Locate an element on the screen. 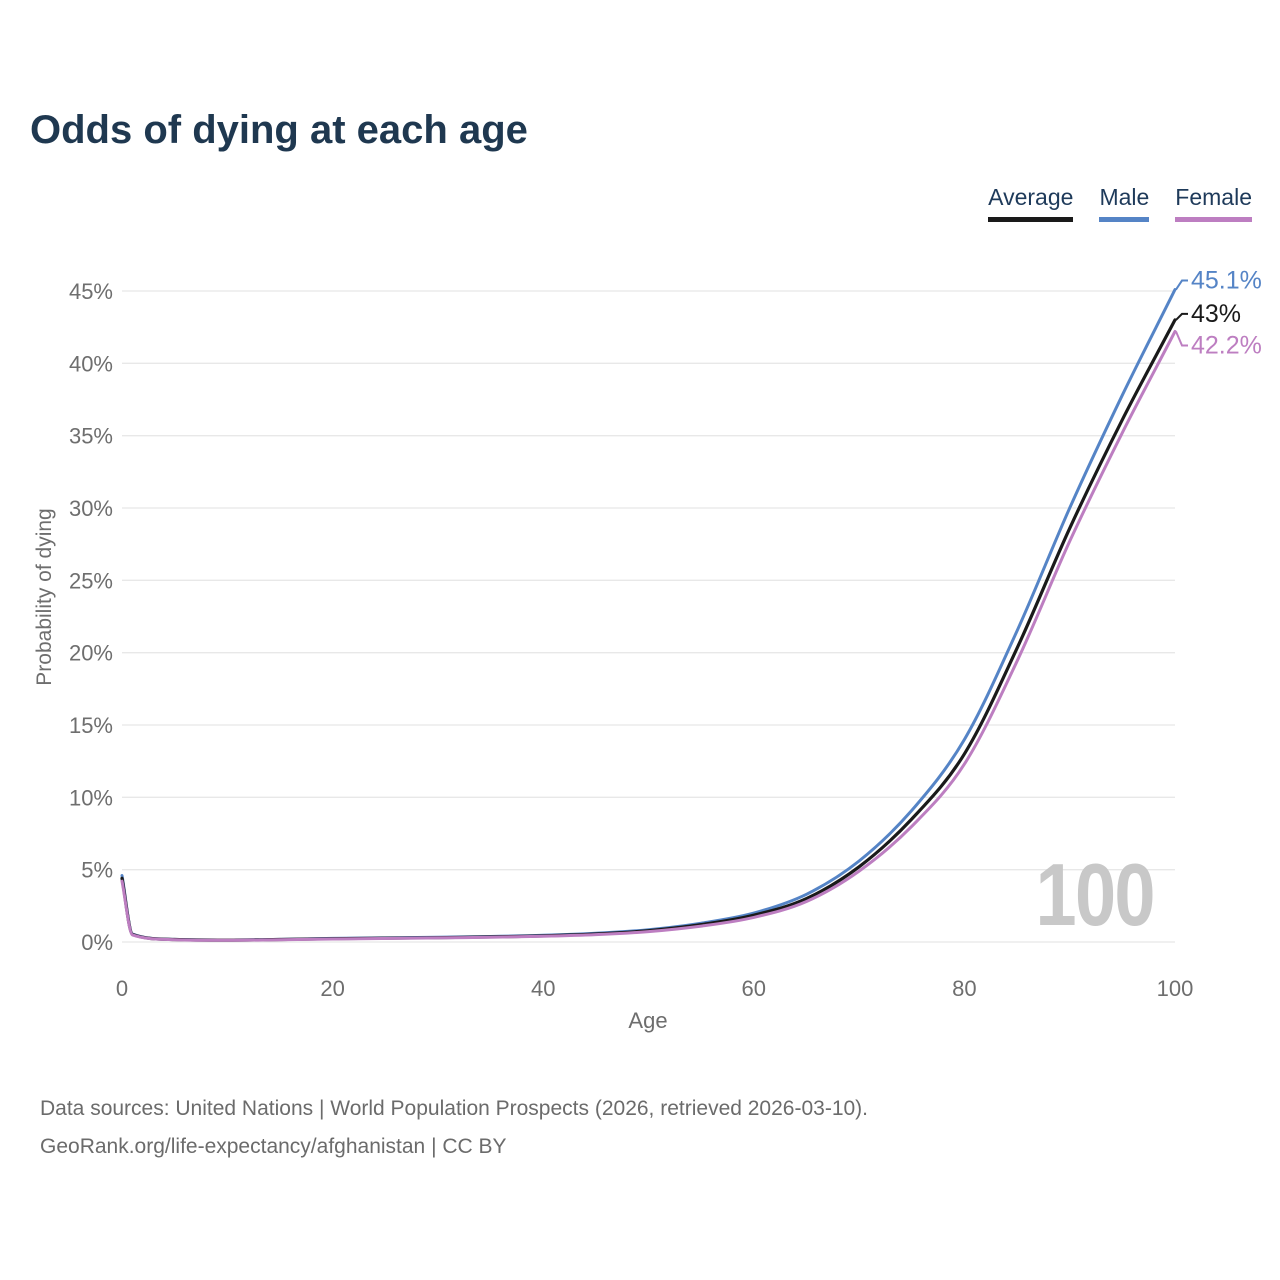  y-axis-title: Probability of dying is located at coordinates (44, 597).